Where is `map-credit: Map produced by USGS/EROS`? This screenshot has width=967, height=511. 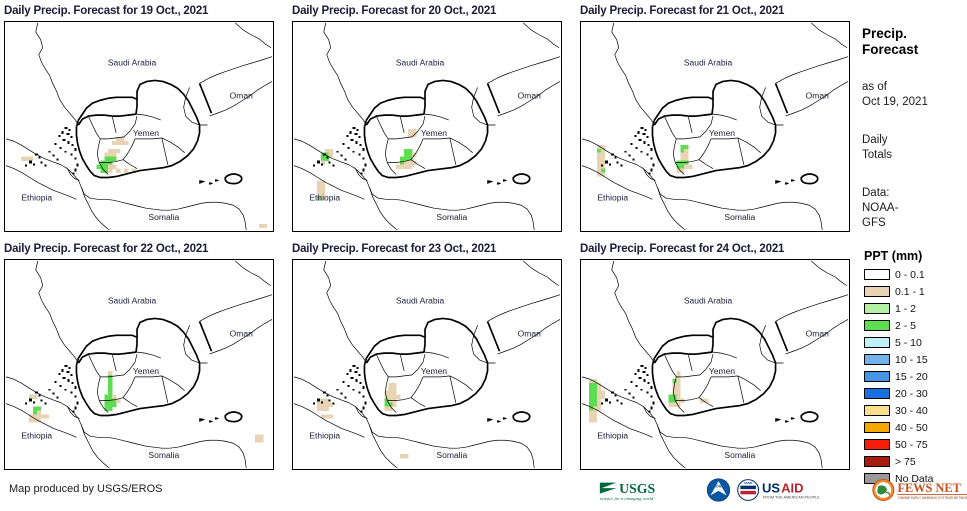
map-credit: Map produced by USGS/EROS is located at coordinates (86, 489).